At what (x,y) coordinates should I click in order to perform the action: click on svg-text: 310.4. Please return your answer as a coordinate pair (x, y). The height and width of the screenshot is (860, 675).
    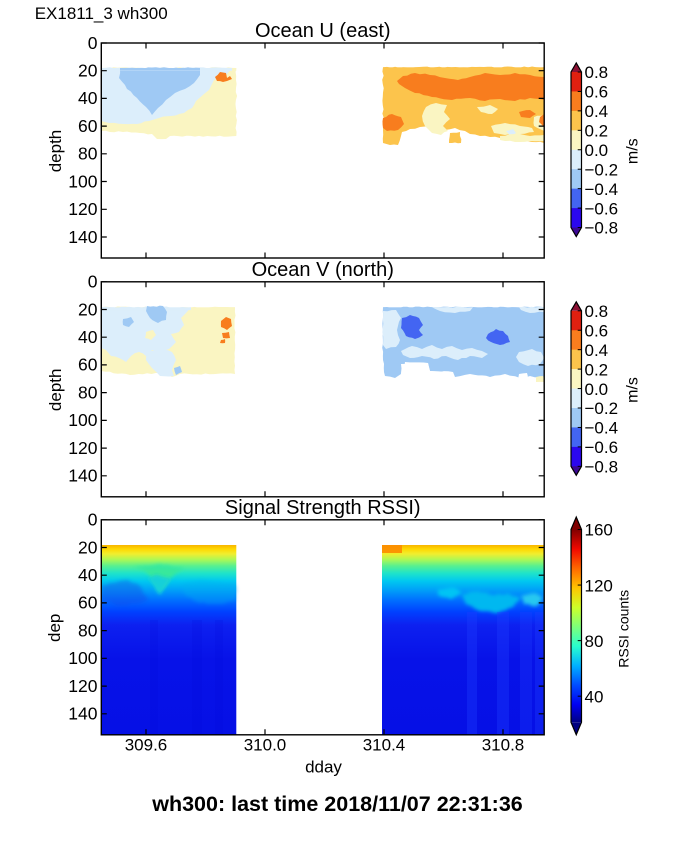
    Looking at the image, I should click on (384, 745).